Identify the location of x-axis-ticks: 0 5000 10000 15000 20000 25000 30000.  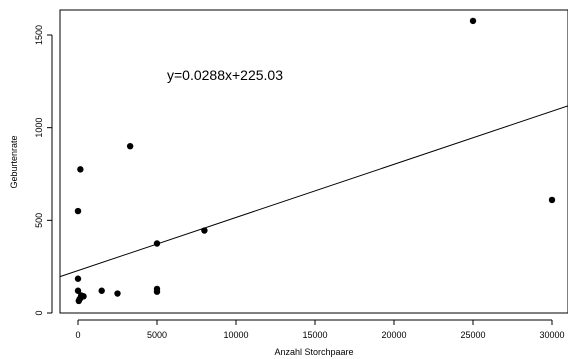
(320, 330).